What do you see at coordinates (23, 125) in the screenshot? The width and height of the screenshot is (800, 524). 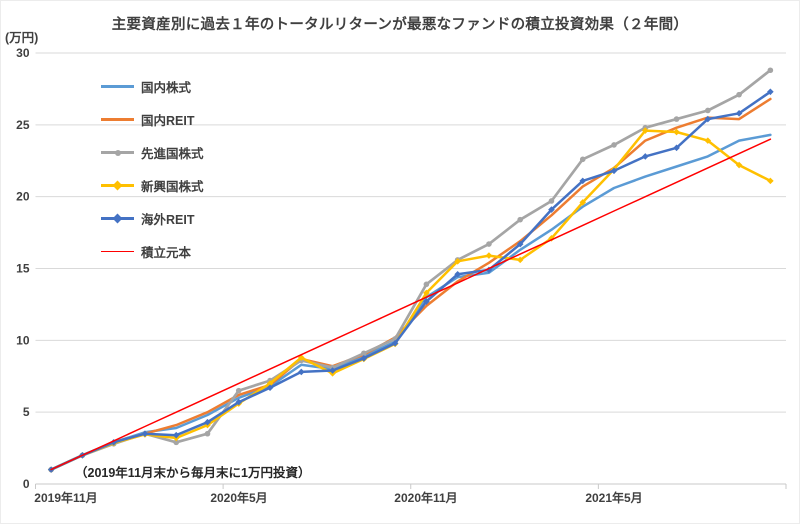 I see `y-tick-label: 25` at bounding box center [23, 125].